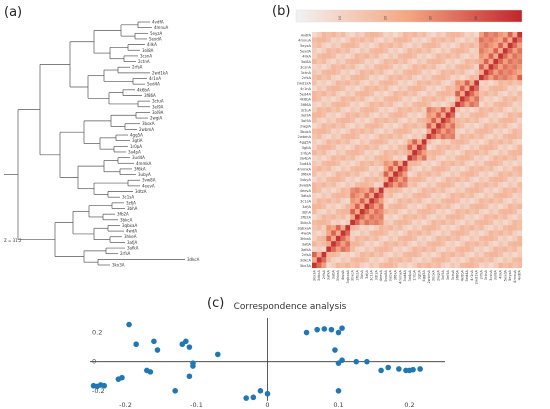  What do you see at coordinates (118, 265) in the screenshot?
I see `dendrogram-leaf-label: 3kx3A` at bounding box center [118, 265].